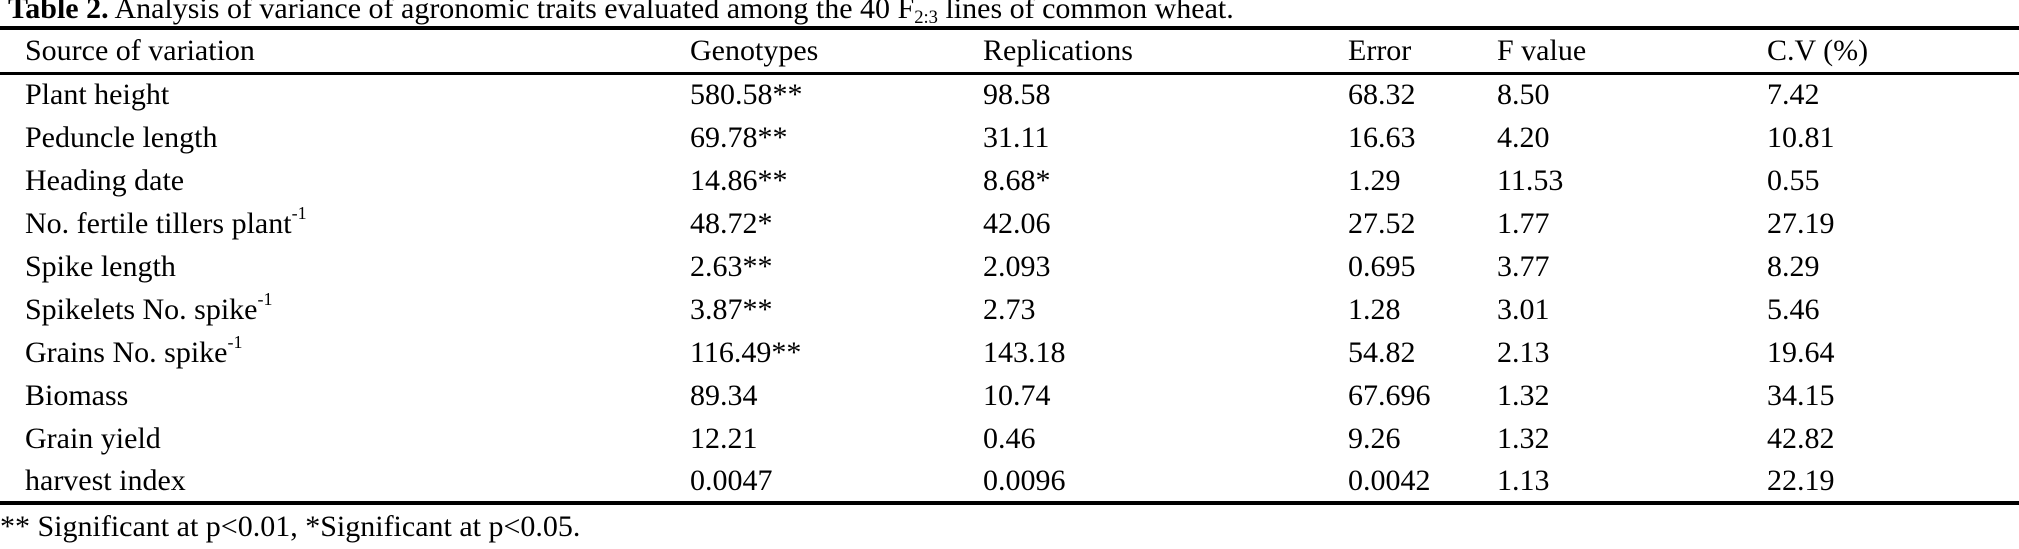 The width and height of the screenshot is (2019, 549). I want to click on source-label: Peduncle length, so click(121, 137).